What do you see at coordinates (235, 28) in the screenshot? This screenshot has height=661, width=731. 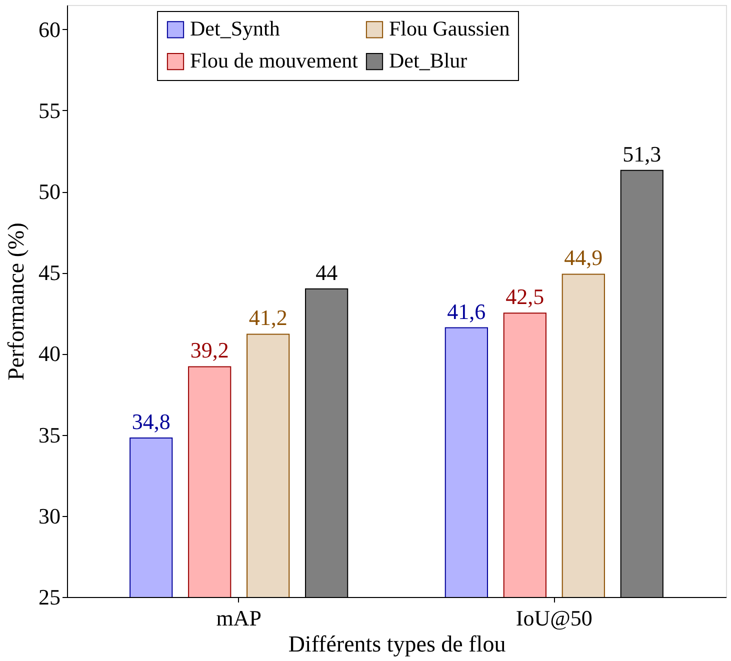 I see `legend-label: Det_Synth` at bounding box center [235, 28].